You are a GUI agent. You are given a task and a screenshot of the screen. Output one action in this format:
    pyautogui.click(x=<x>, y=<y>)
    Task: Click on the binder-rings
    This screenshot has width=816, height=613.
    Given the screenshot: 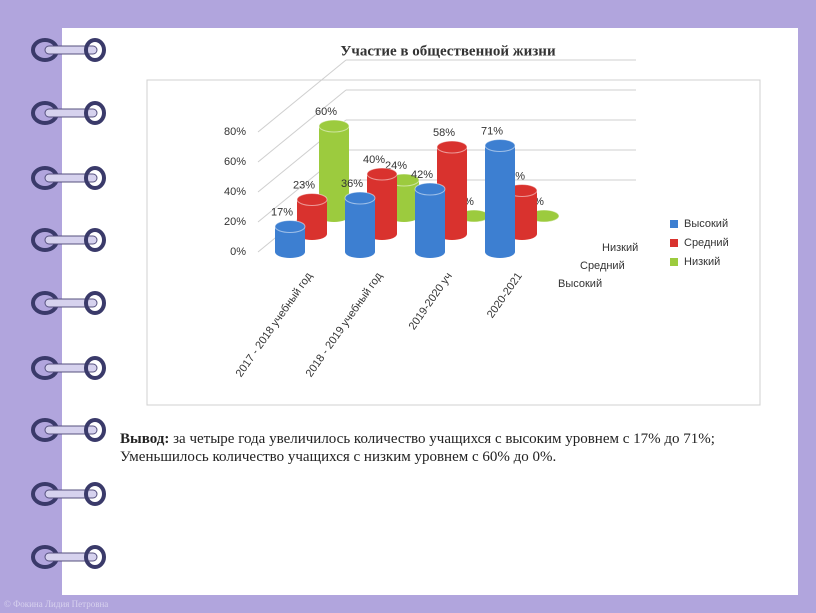 What is the action you would take?
    pyautogui.click(x=68, y=303)
    